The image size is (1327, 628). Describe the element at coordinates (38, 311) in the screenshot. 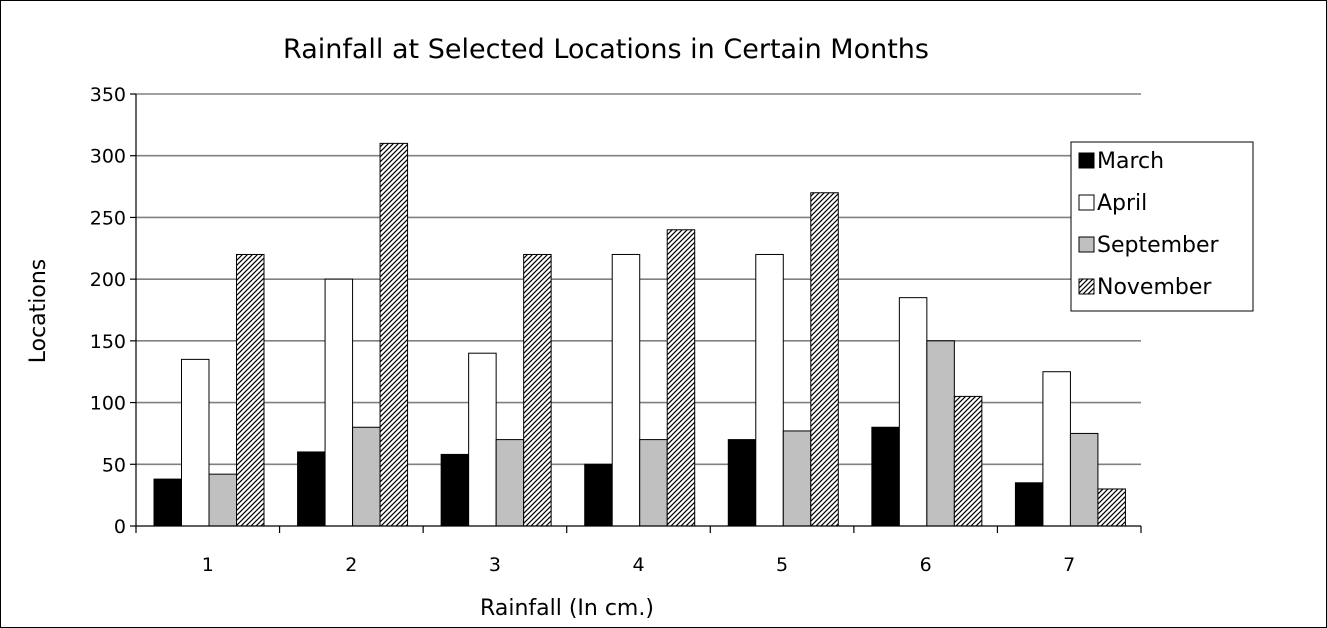

I see `y-axis-label: Locations` at that location.